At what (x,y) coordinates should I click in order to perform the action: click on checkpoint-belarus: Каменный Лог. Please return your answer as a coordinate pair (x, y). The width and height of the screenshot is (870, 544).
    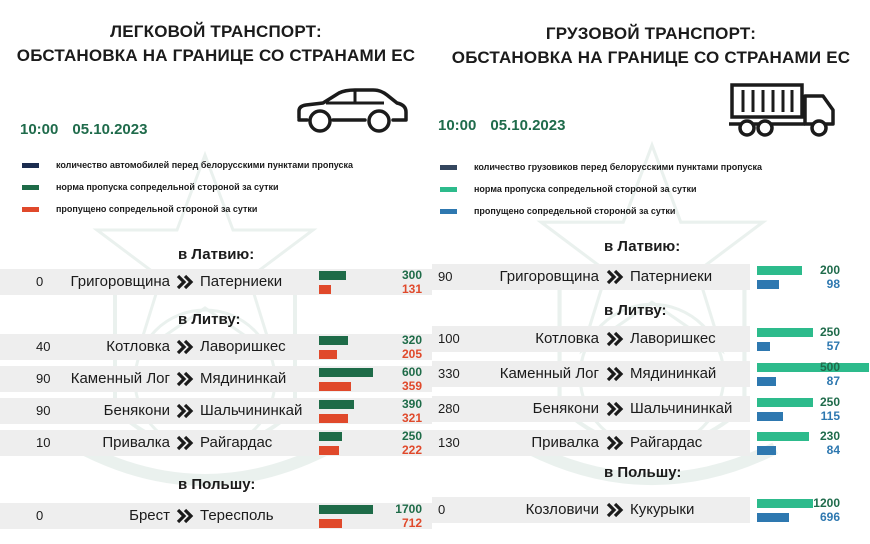
    Looking at the image, I should click on (120, 378).